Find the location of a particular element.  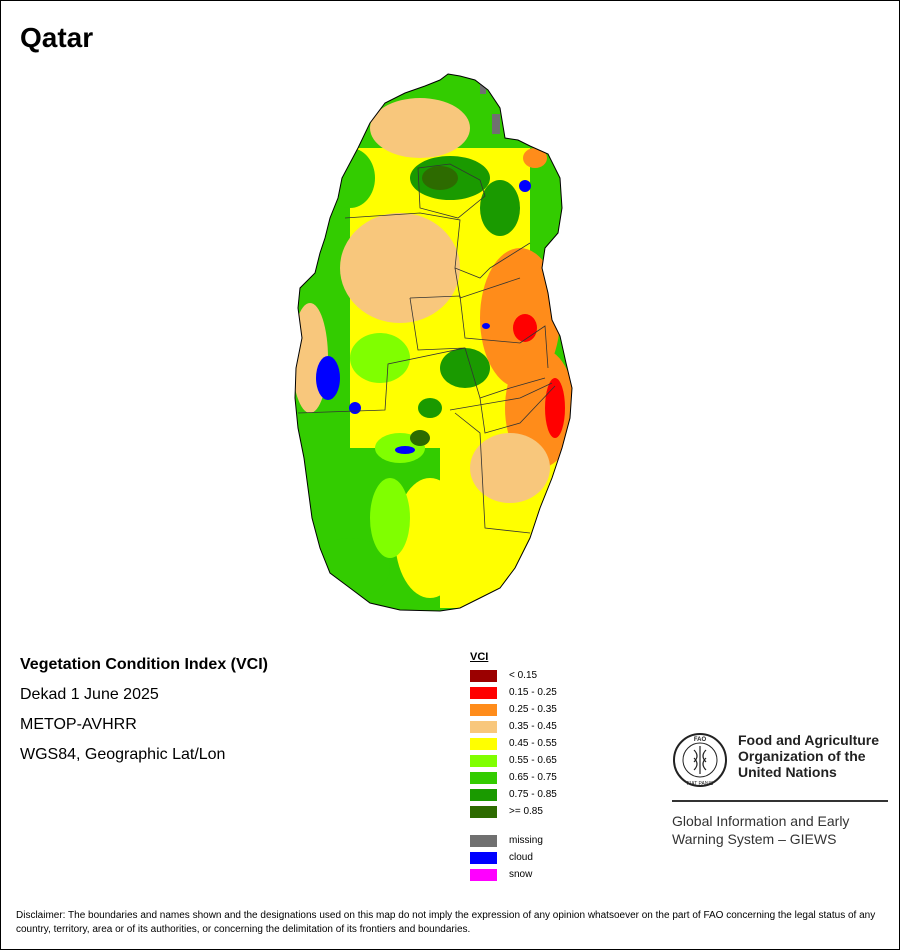

legend-item: 0.45 - 0.55 is located at coordinates (513, 743).